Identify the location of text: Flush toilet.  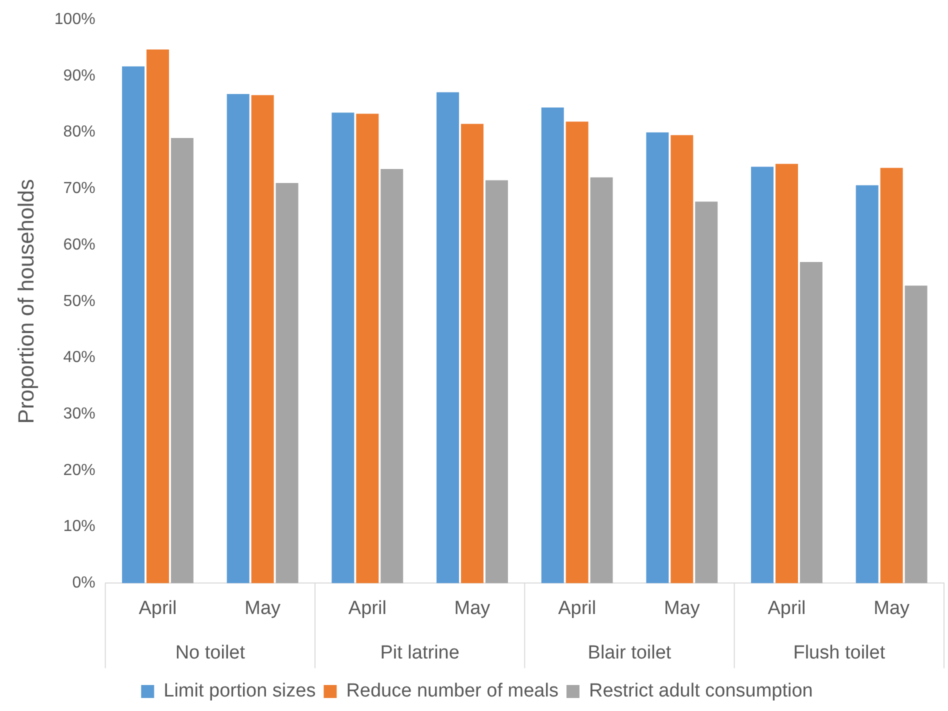
(839, 653).